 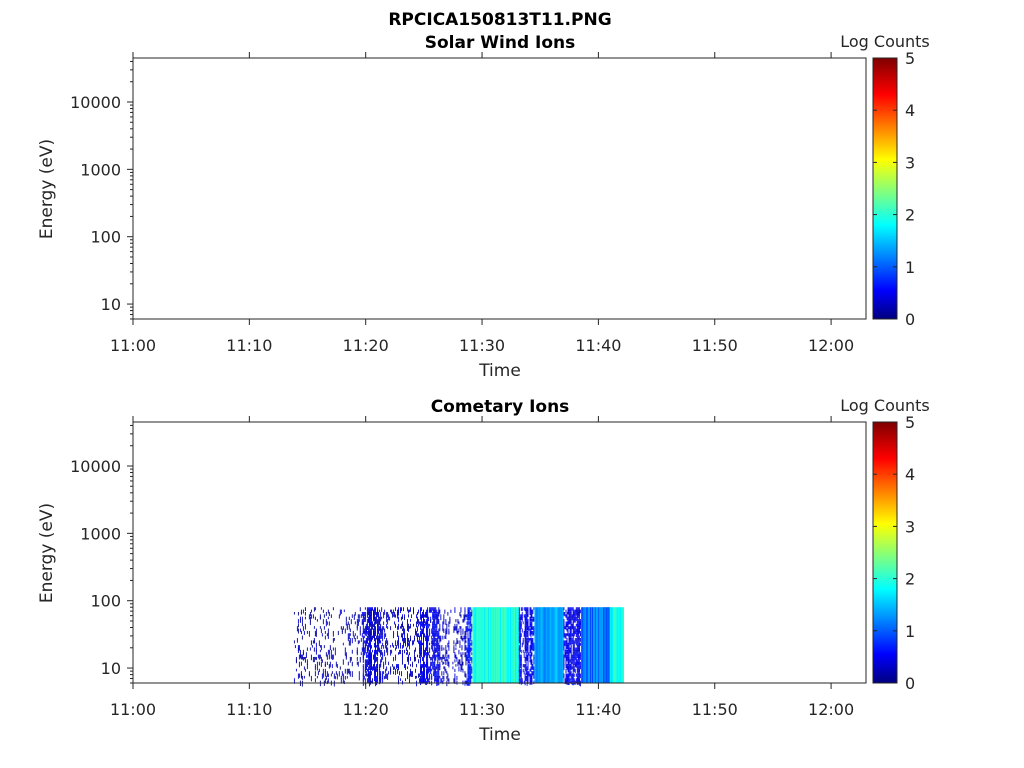 What do you see at coordinates (598, 709) in the screenshot?
I see `x-tick-label: 11:40` at bounding box center [598, 709].